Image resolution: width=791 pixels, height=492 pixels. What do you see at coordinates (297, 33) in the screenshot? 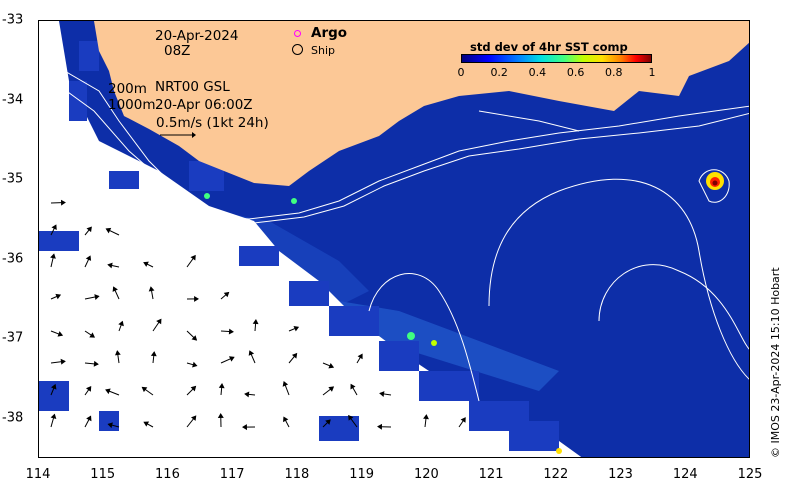
I see `argo-marker-icon` at bounding box center [297, 33].